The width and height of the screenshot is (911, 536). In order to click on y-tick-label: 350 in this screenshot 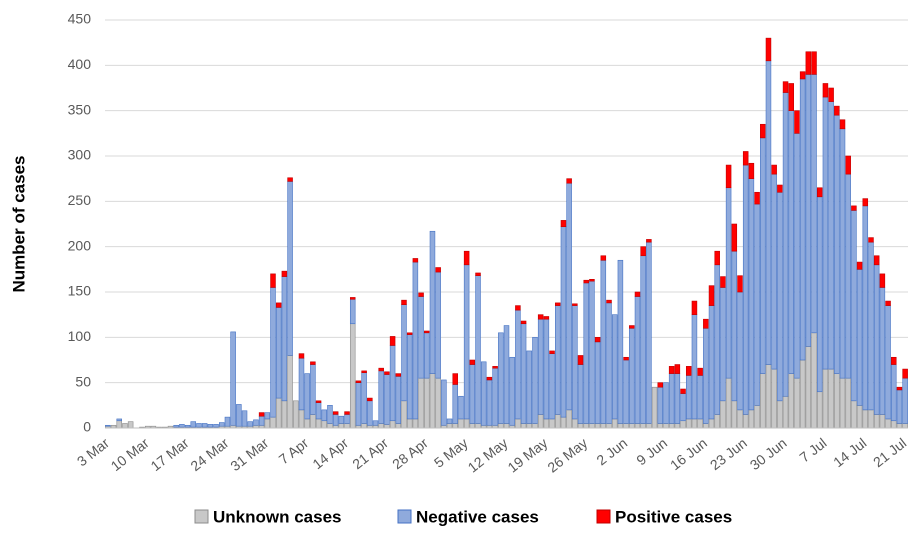, I will do `click(80, 109)`.